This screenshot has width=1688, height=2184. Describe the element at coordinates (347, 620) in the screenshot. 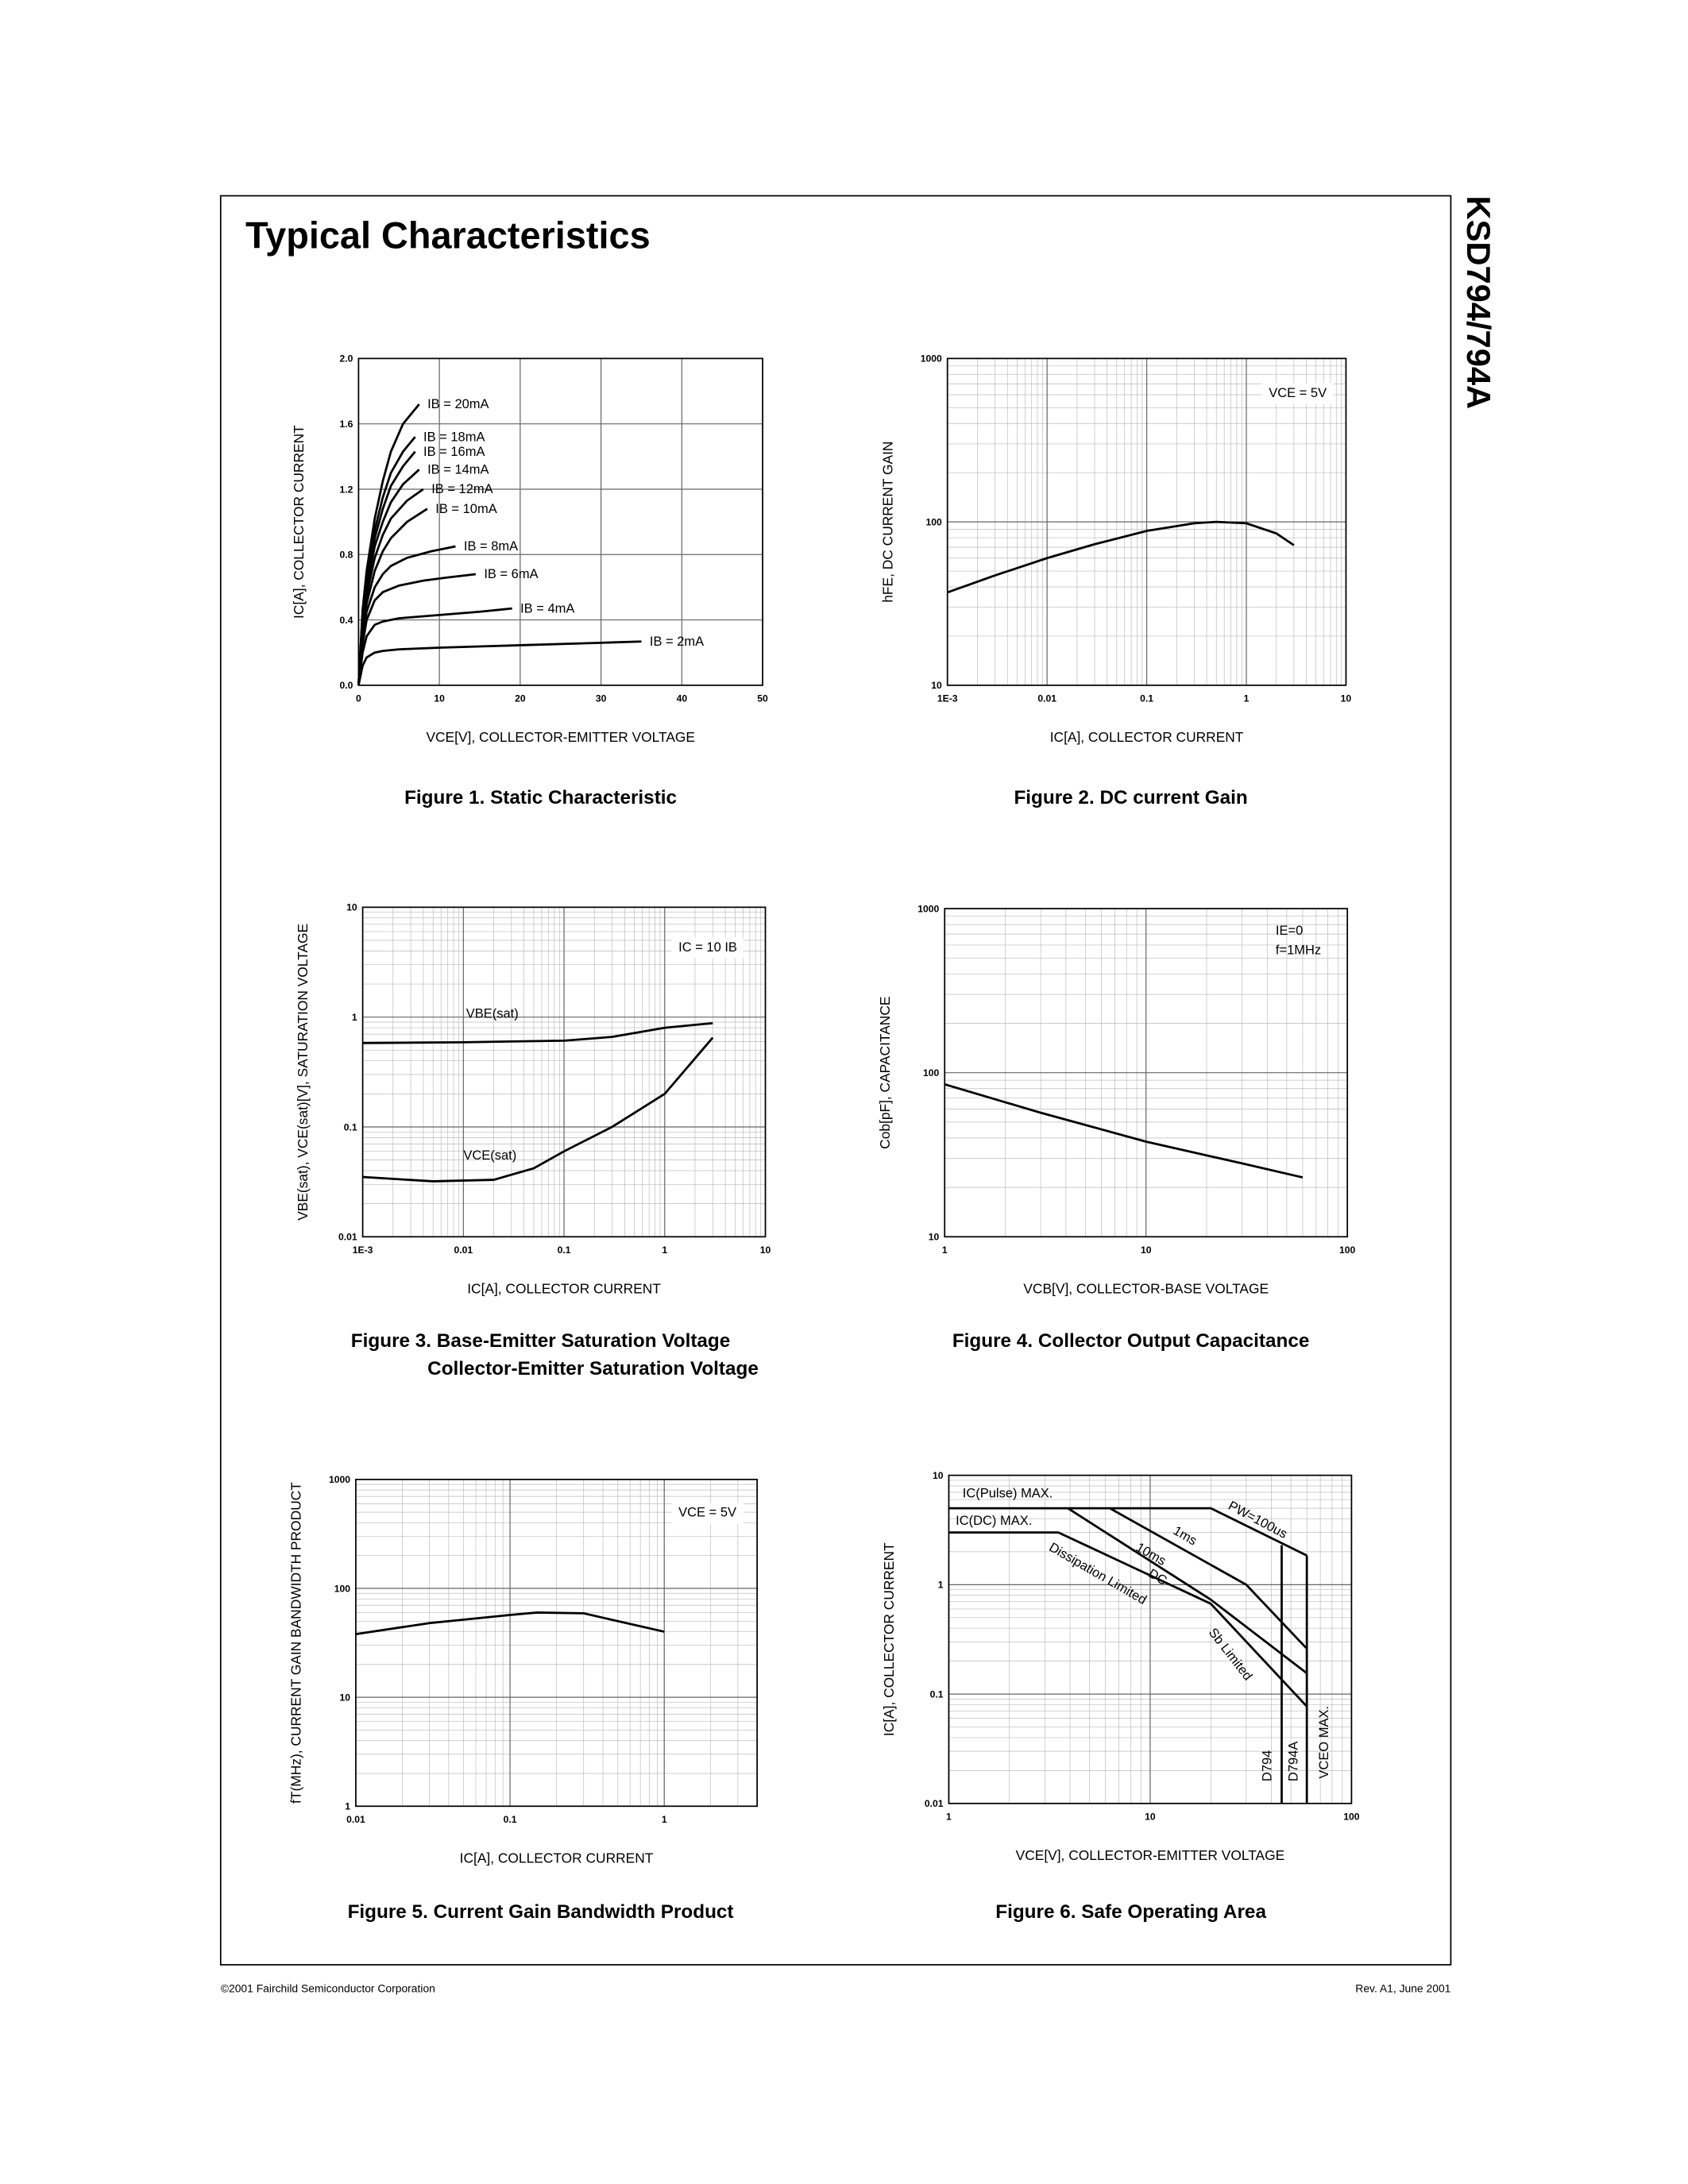

I see `y-tick-label: 0.4` at that location.